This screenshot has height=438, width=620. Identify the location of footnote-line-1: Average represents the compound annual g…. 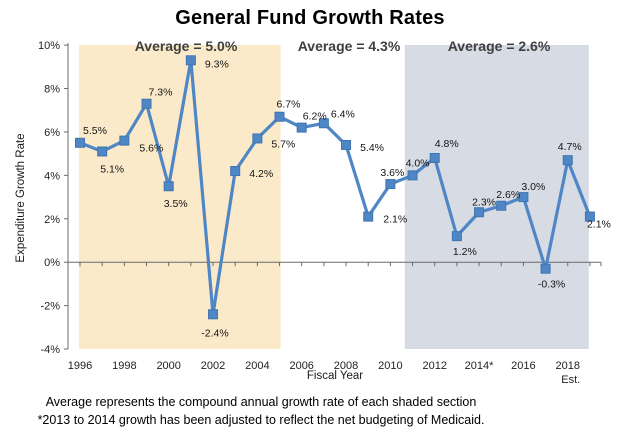
(261, 402).